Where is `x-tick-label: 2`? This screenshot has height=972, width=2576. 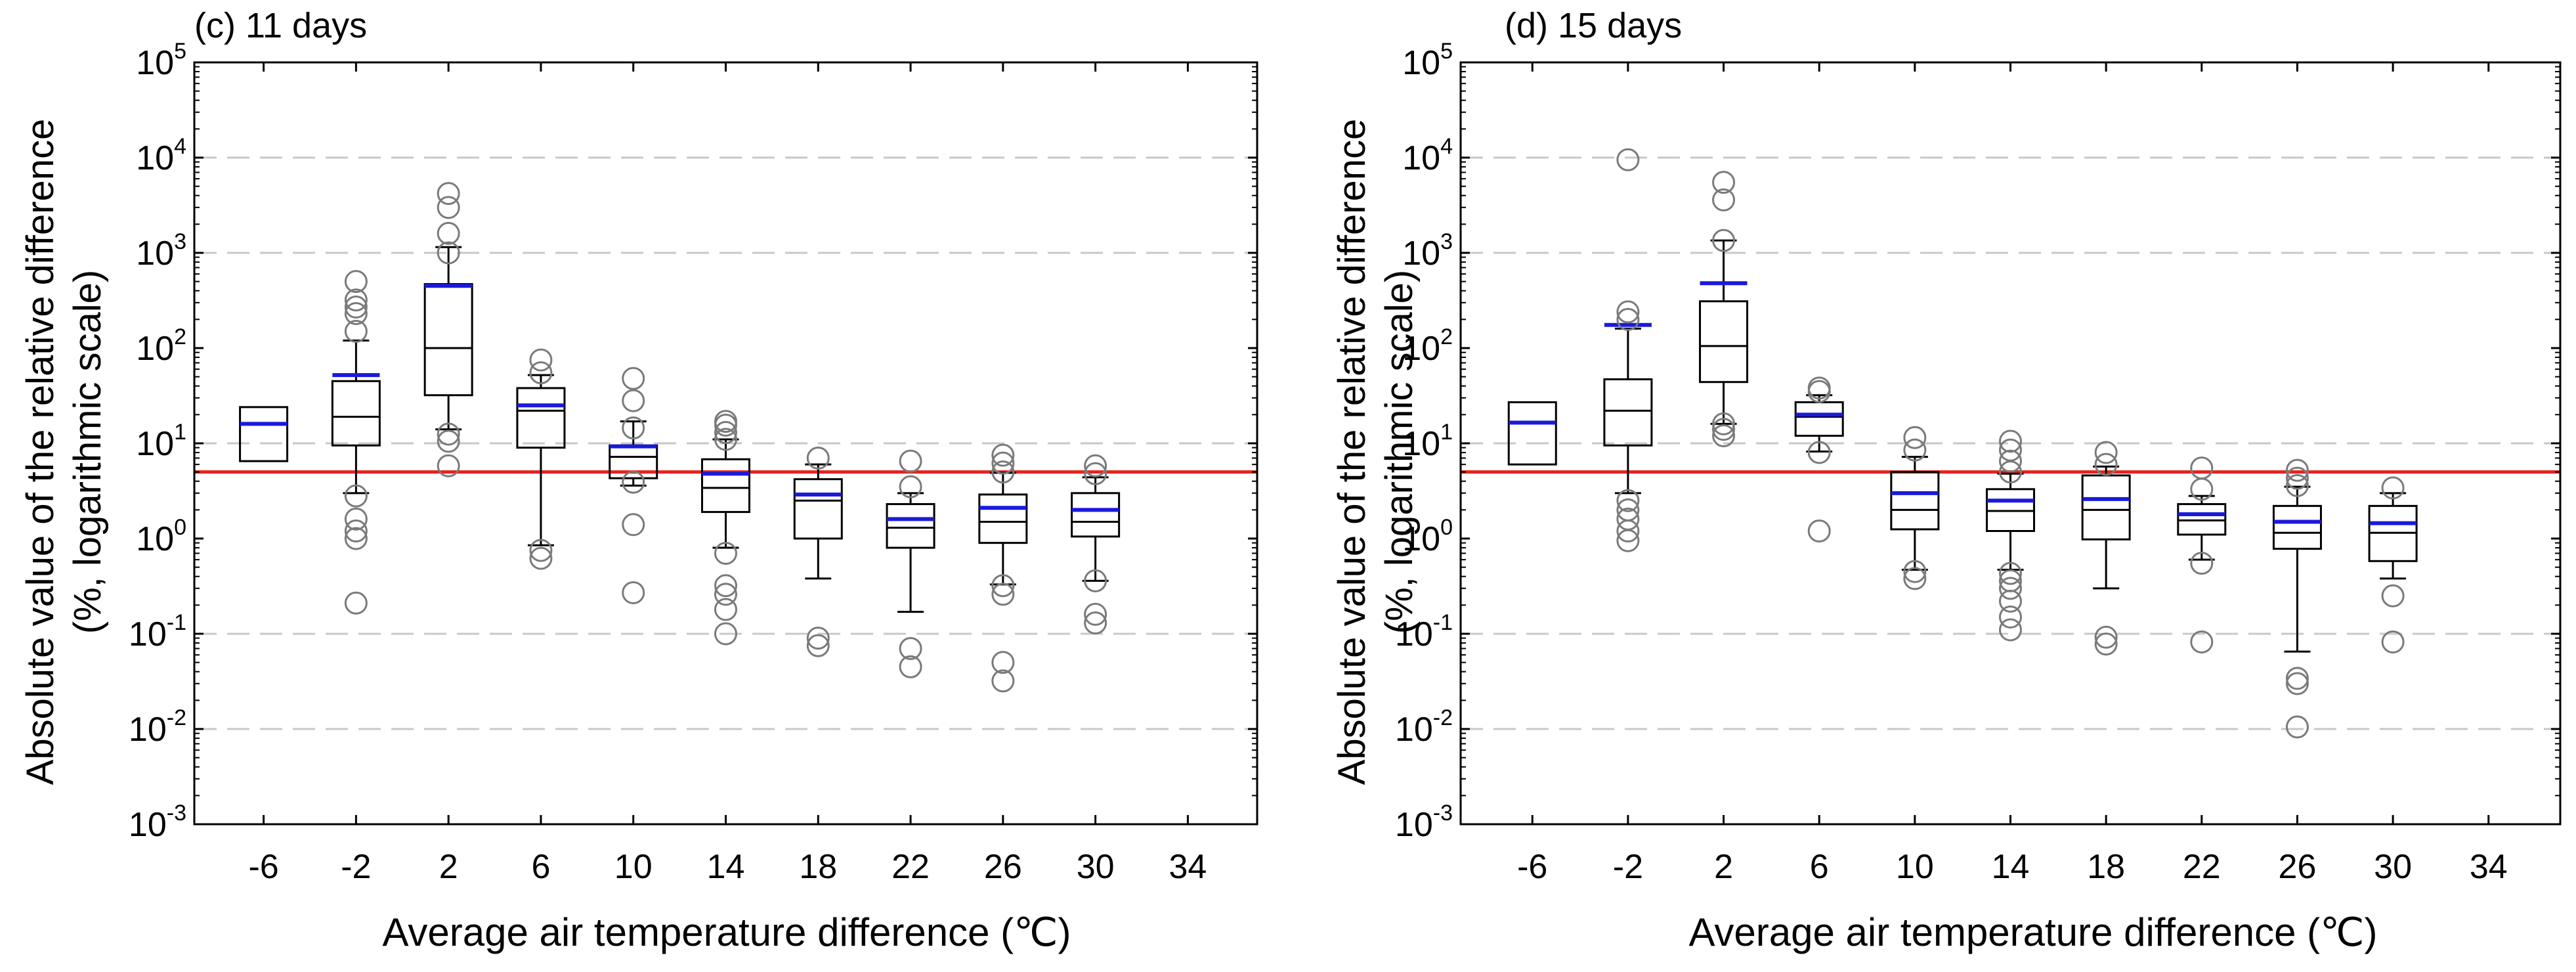
x-tick-label: 2 is located at coordinates (1723, 867).